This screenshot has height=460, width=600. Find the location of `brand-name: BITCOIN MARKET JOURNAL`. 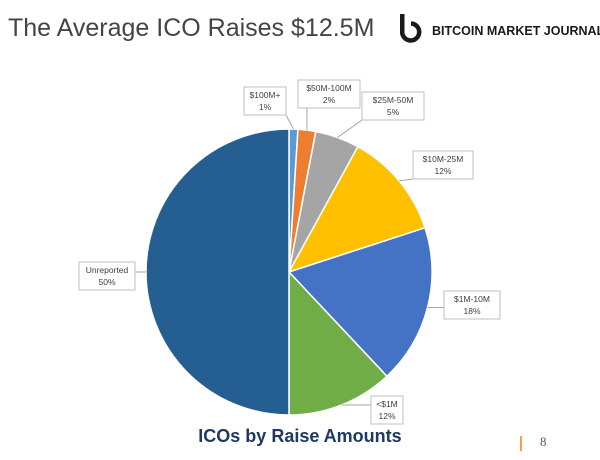

brand-name: BITCOIN MARKET JOURNAL is located at coordinates (516, 31).